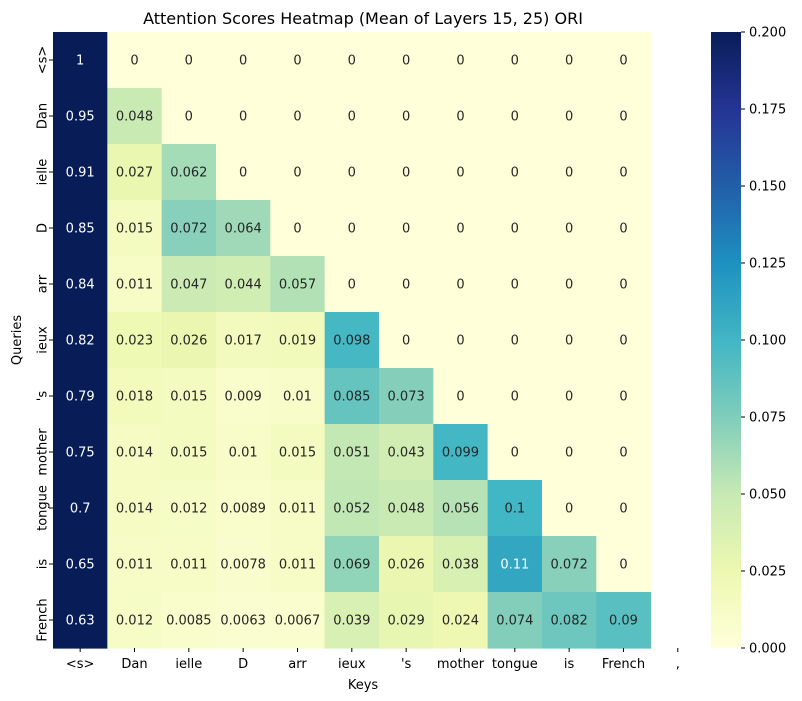  I want to click on cell-value-label: 0.062, so click(188, 173).